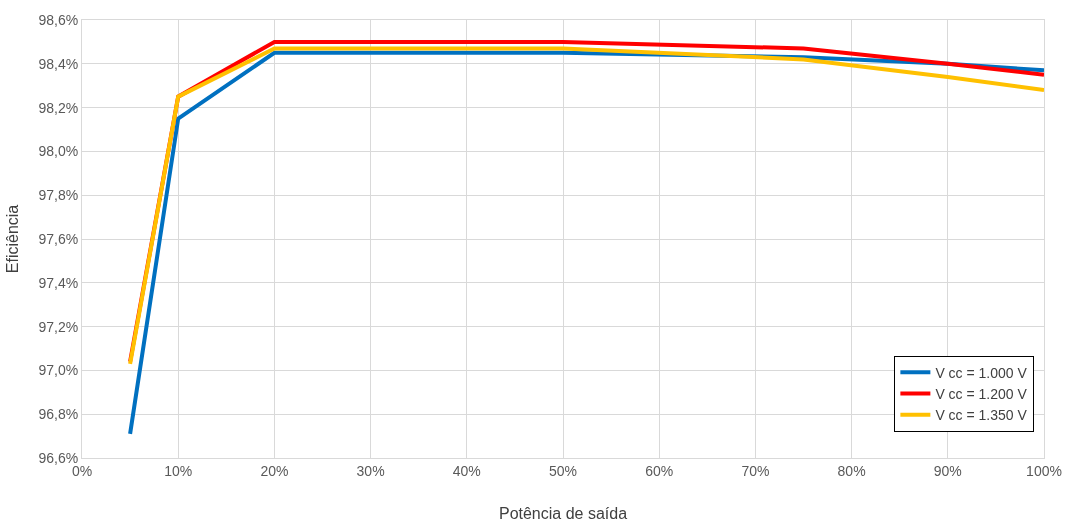  Describe the element at coordinates (563, 514) in the screenshot. I see `x-axis-title: Potência de saída` at that location.